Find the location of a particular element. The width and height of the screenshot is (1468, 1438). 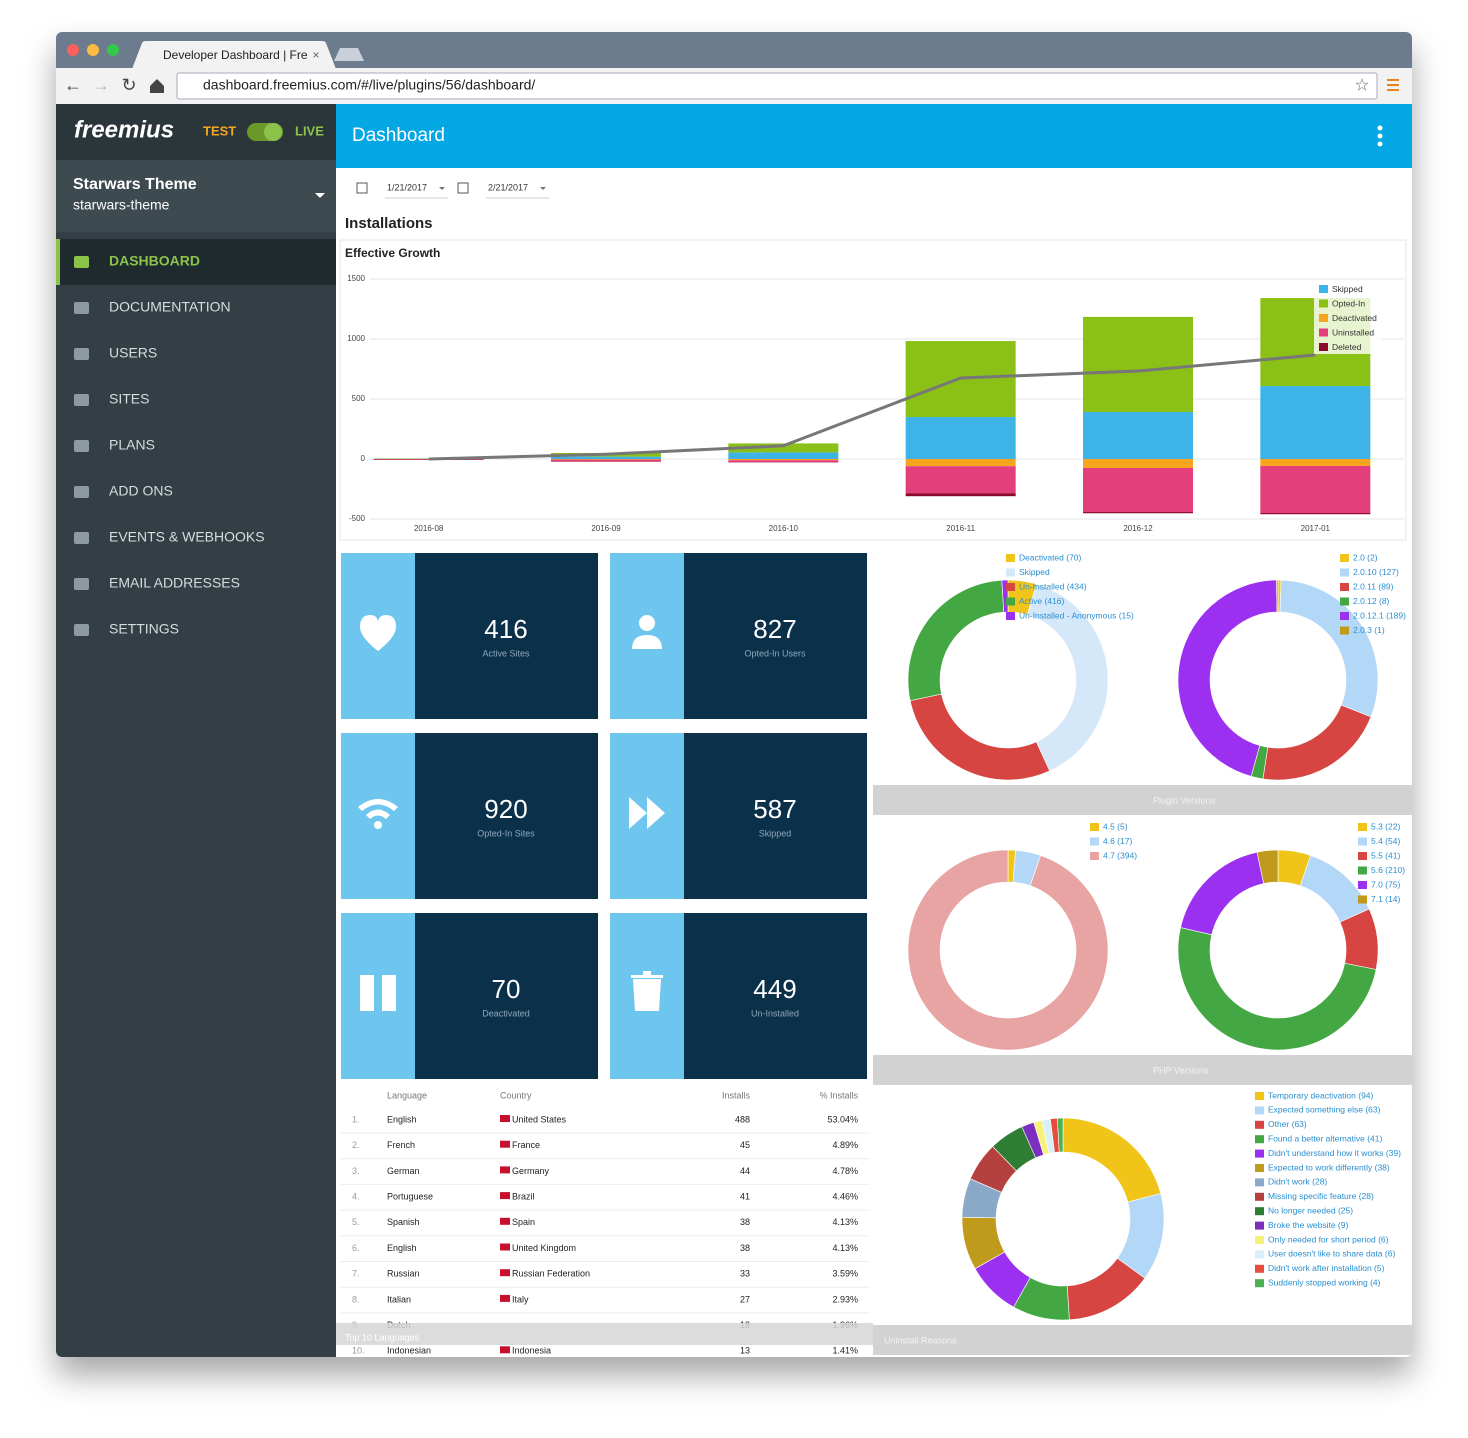

menu-item: DASHBOARD is located at coordinates (154, 261).